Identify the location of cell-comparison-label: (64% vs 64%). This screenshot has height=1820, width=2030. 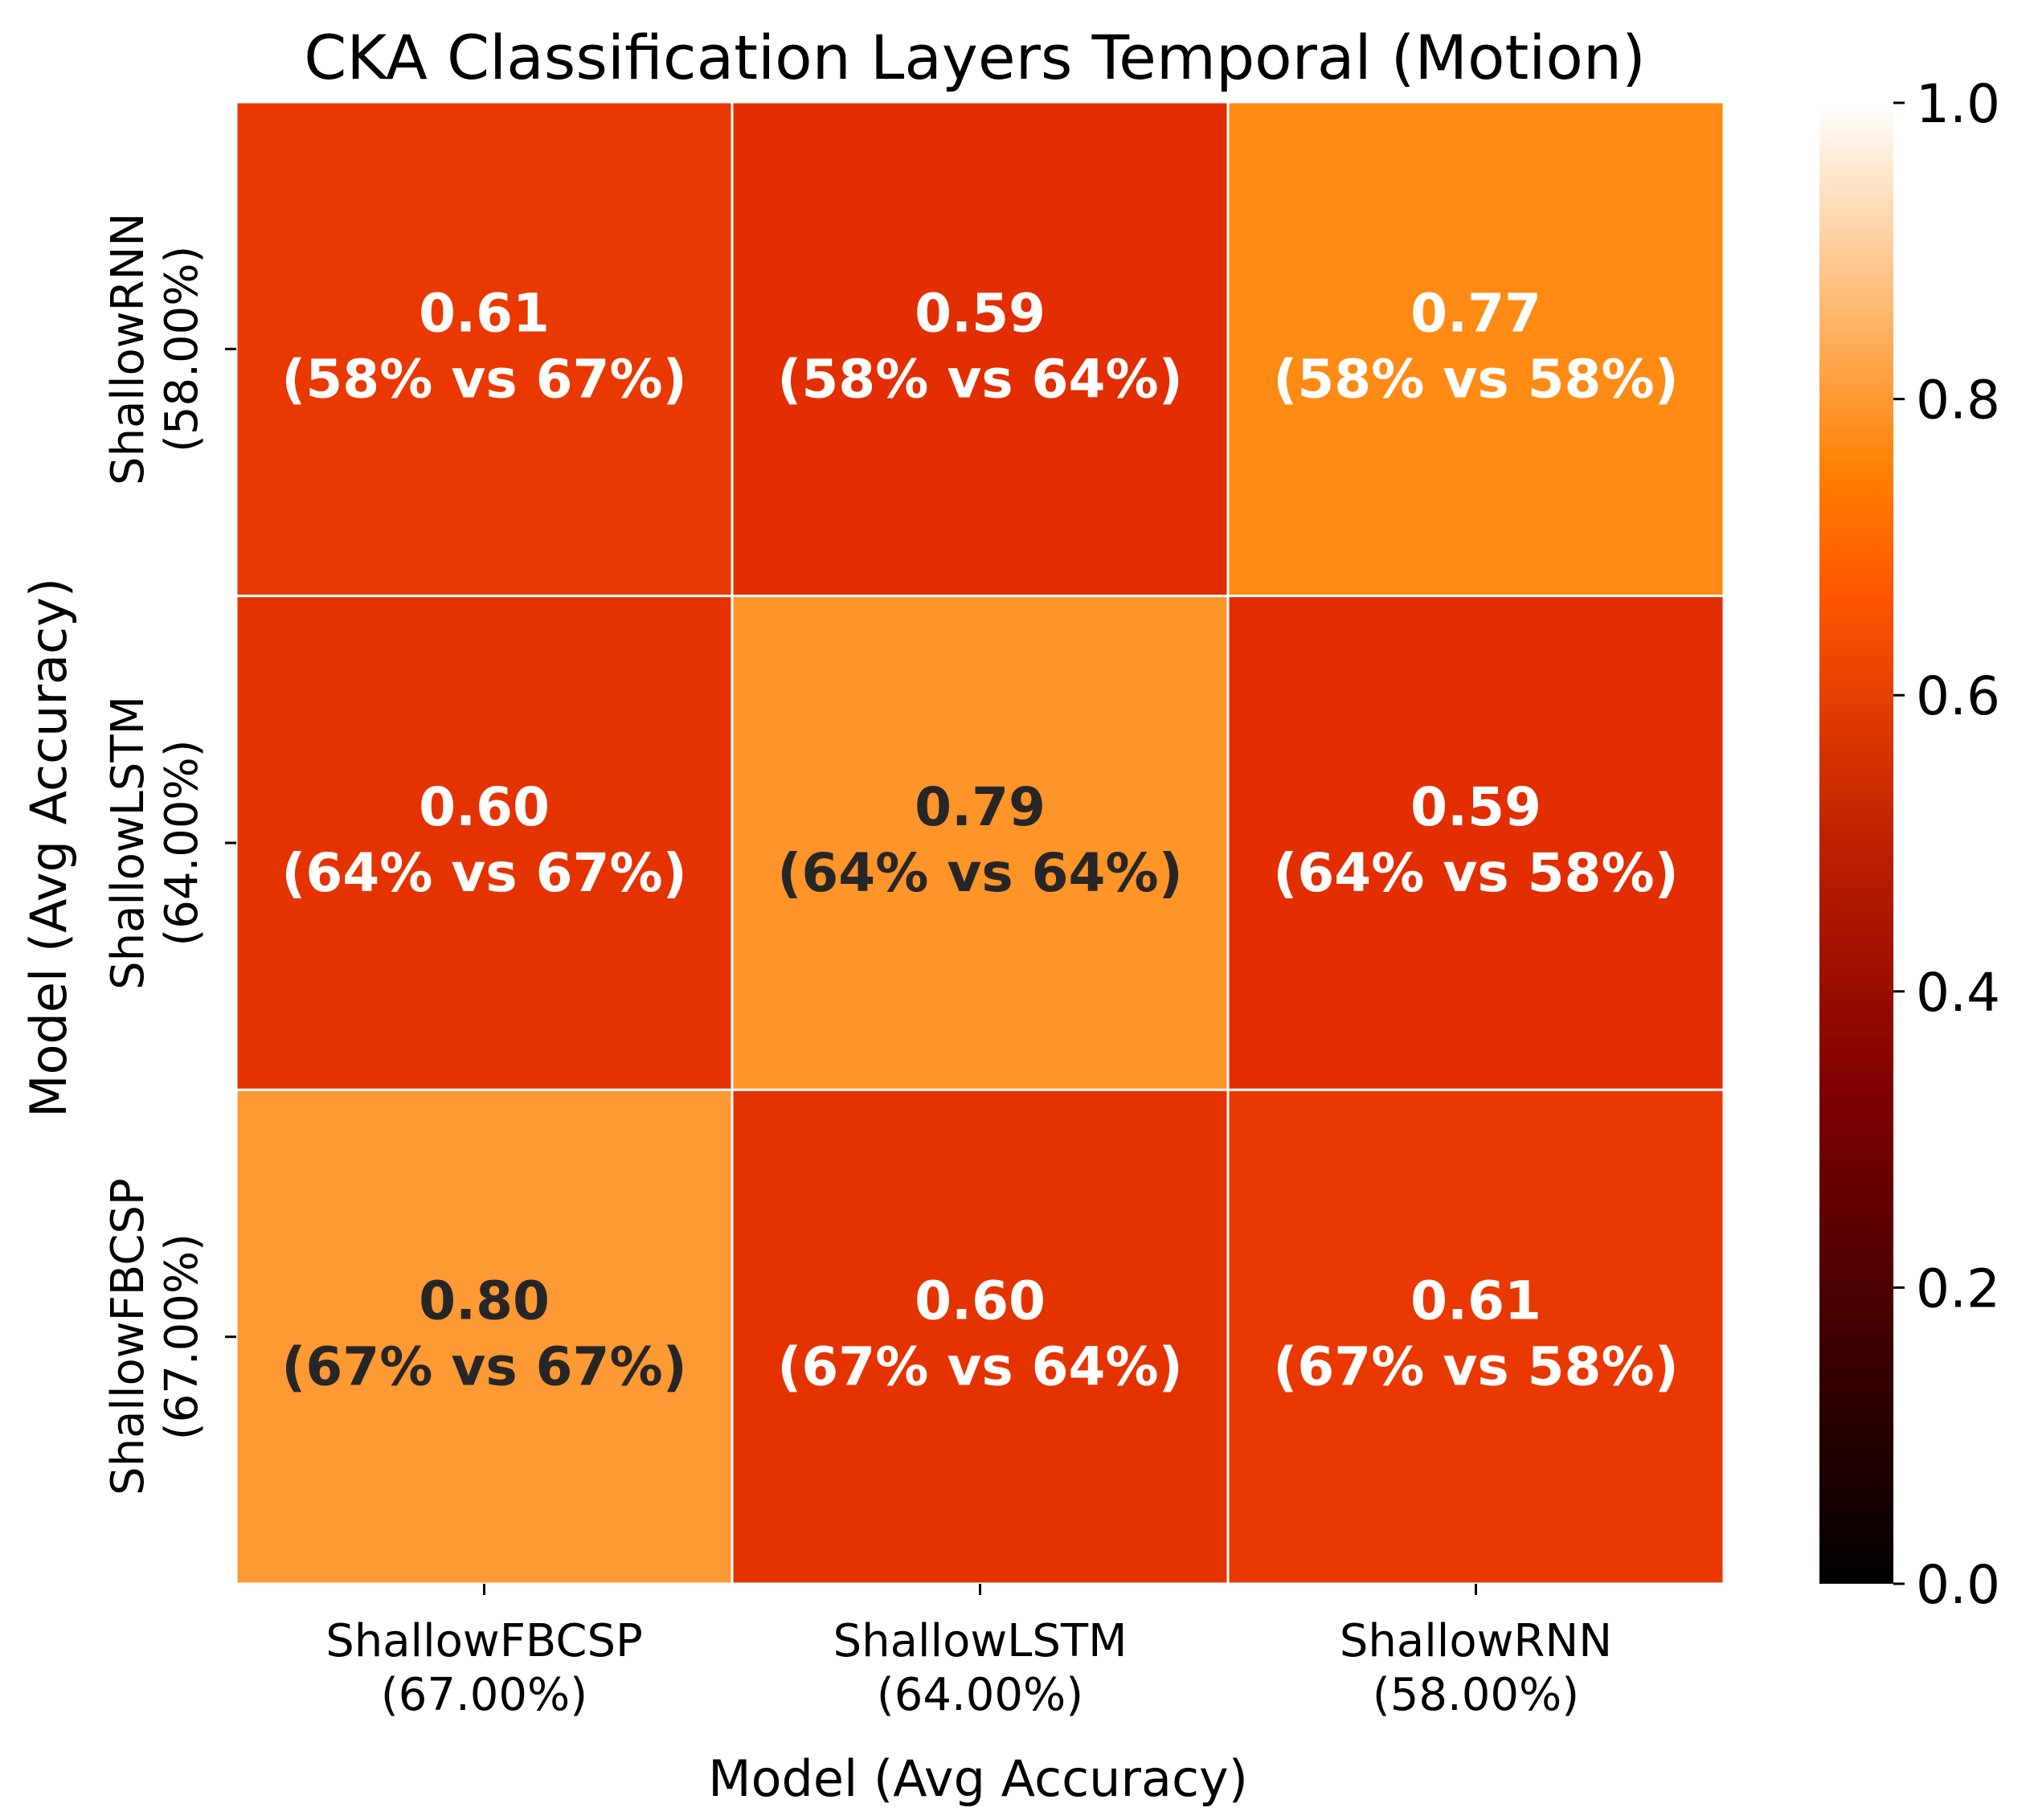
(980, 873).